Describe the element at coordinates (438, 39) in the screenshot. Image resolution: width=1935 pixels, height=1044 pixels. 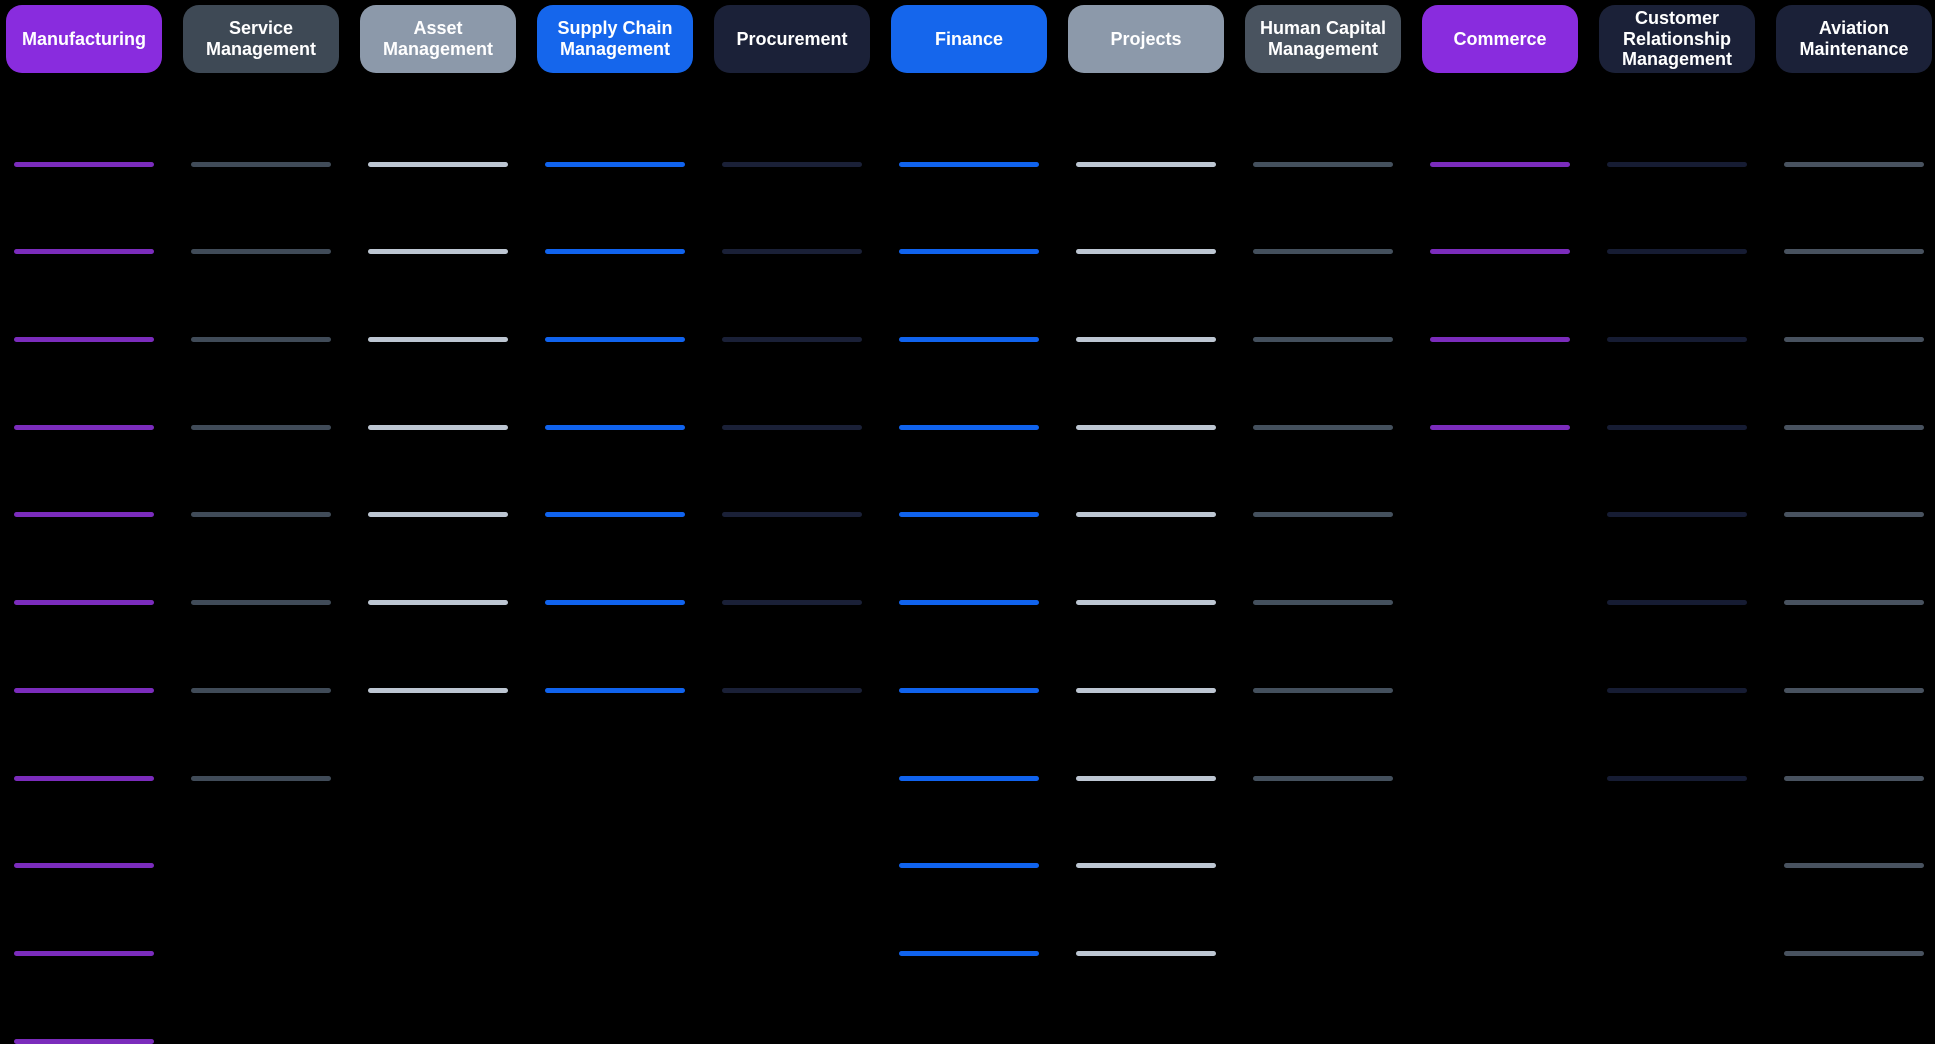
I see `pill-asset-management: Asset Management` at that location.